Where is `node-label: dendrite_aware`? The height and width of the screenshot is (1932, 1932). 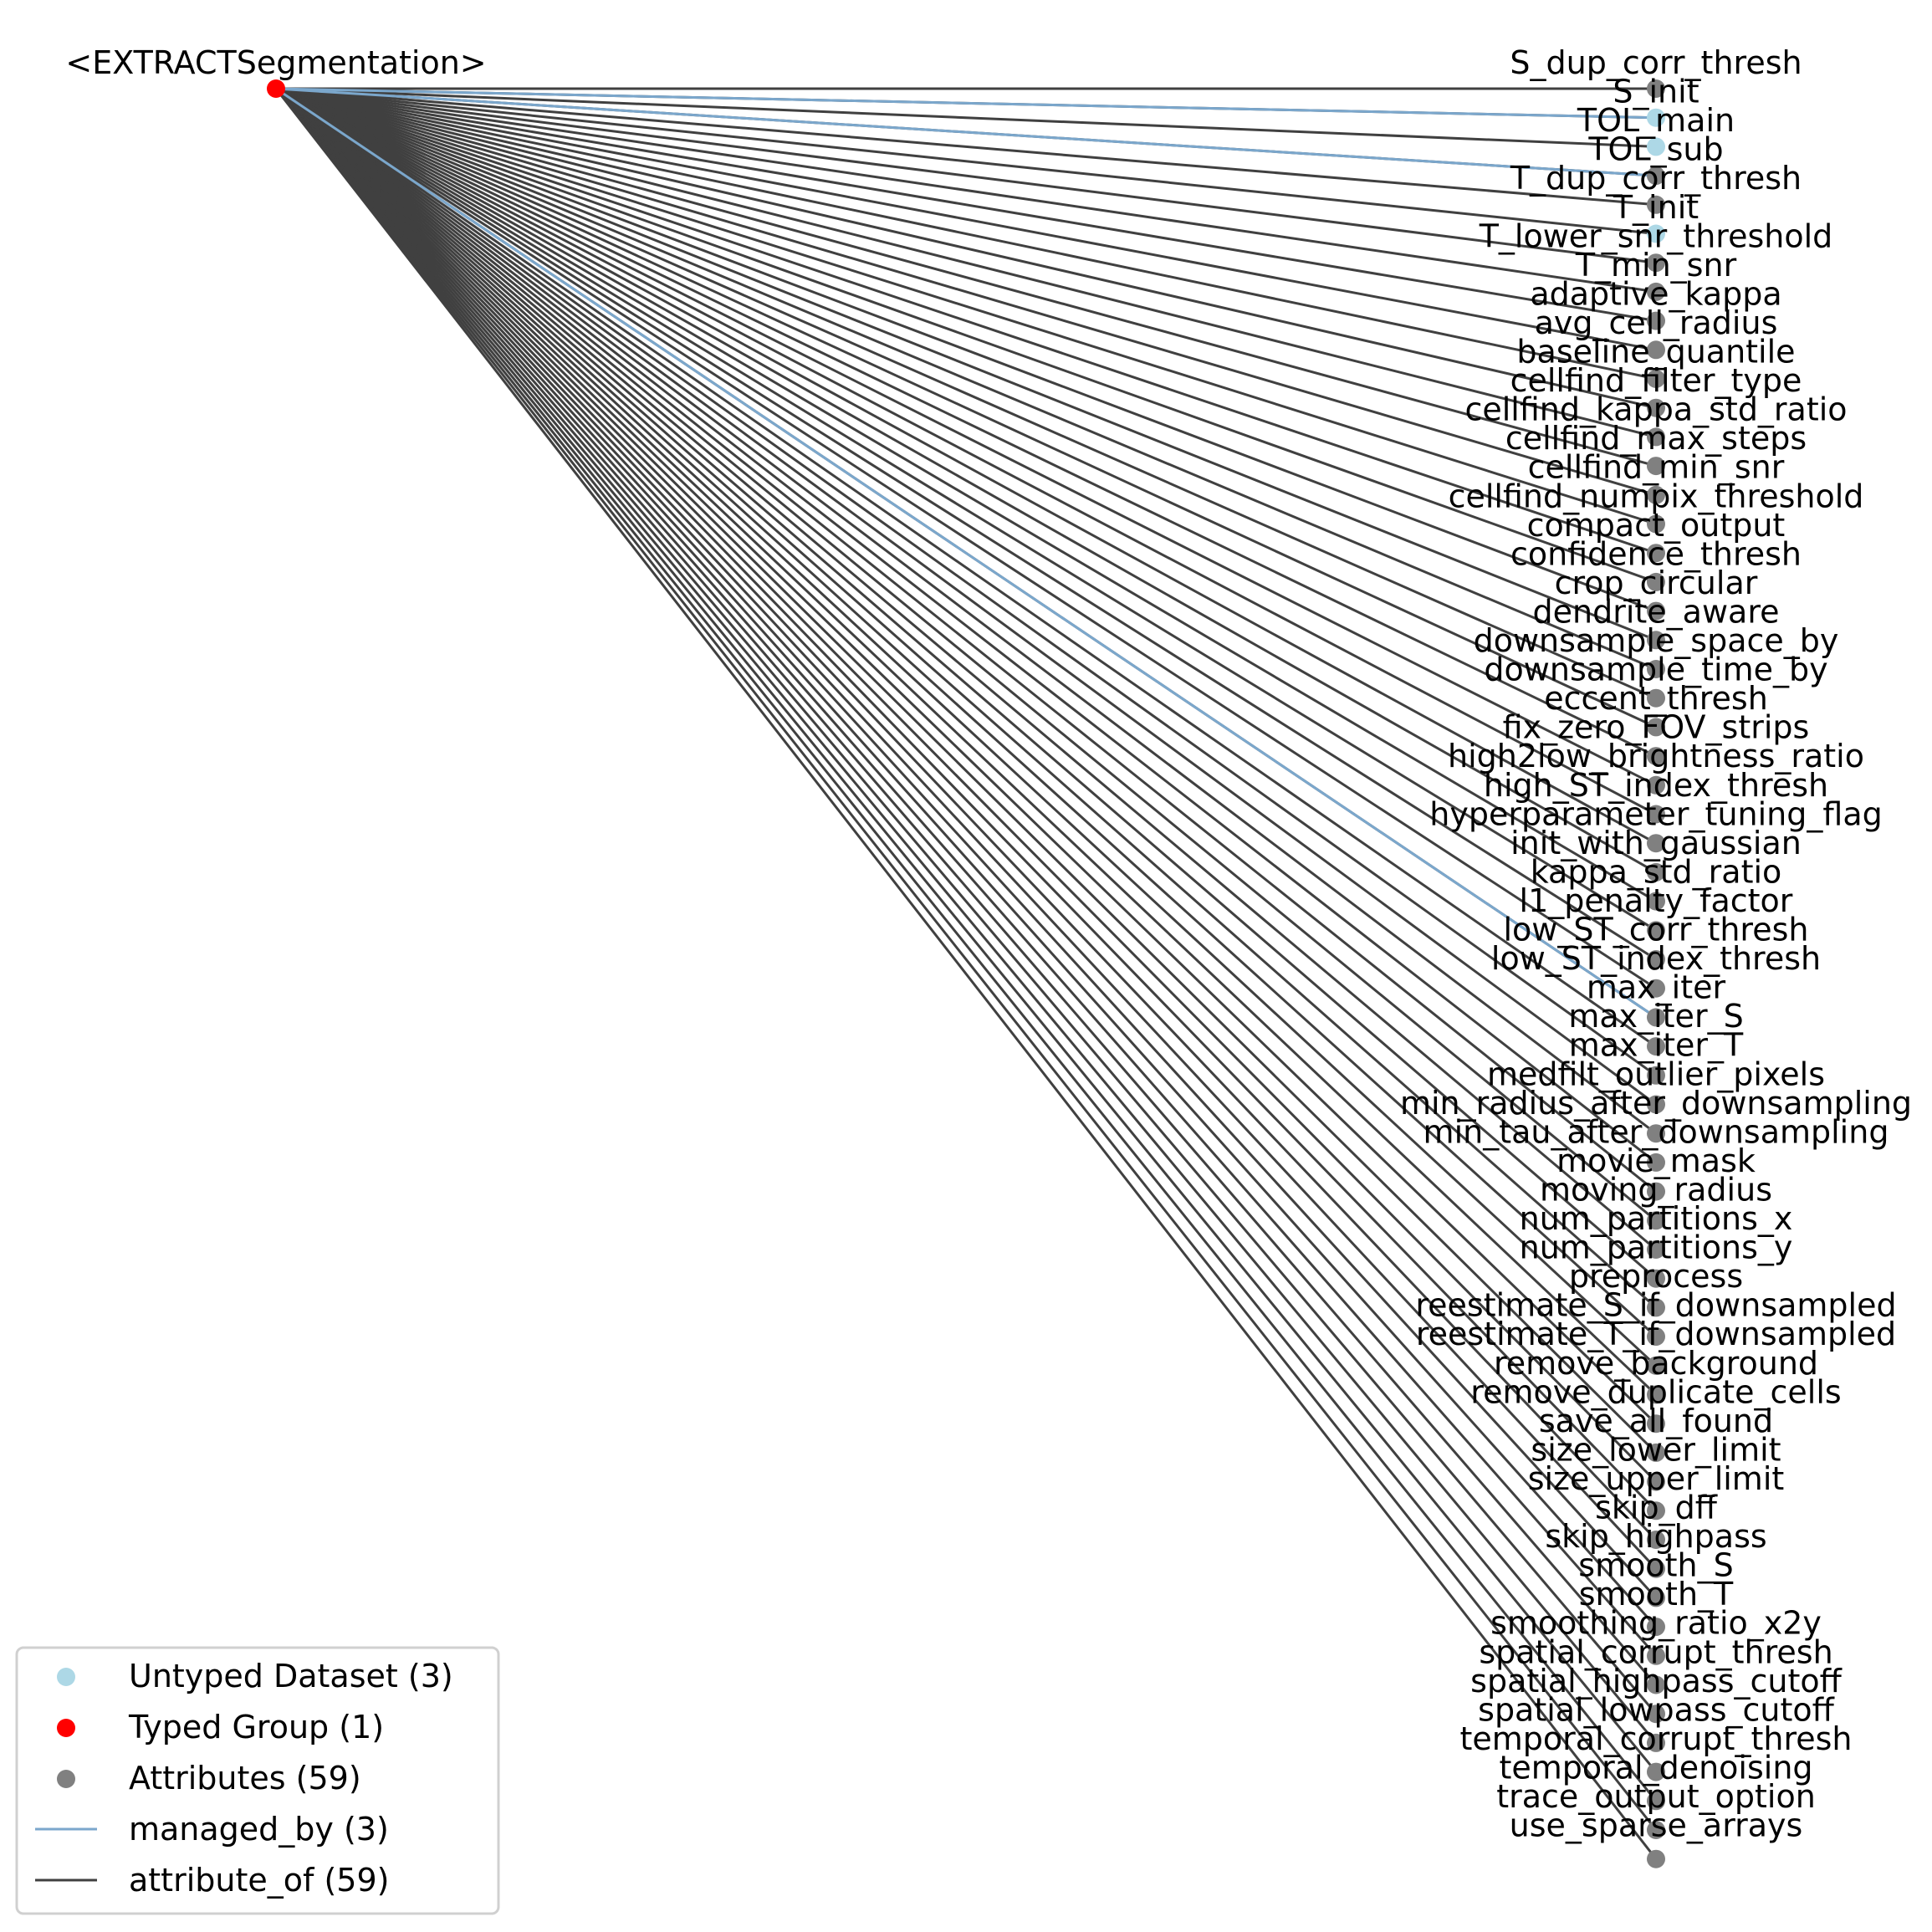
node-label: dendrite_aware is located at coordinates (1656, 611).